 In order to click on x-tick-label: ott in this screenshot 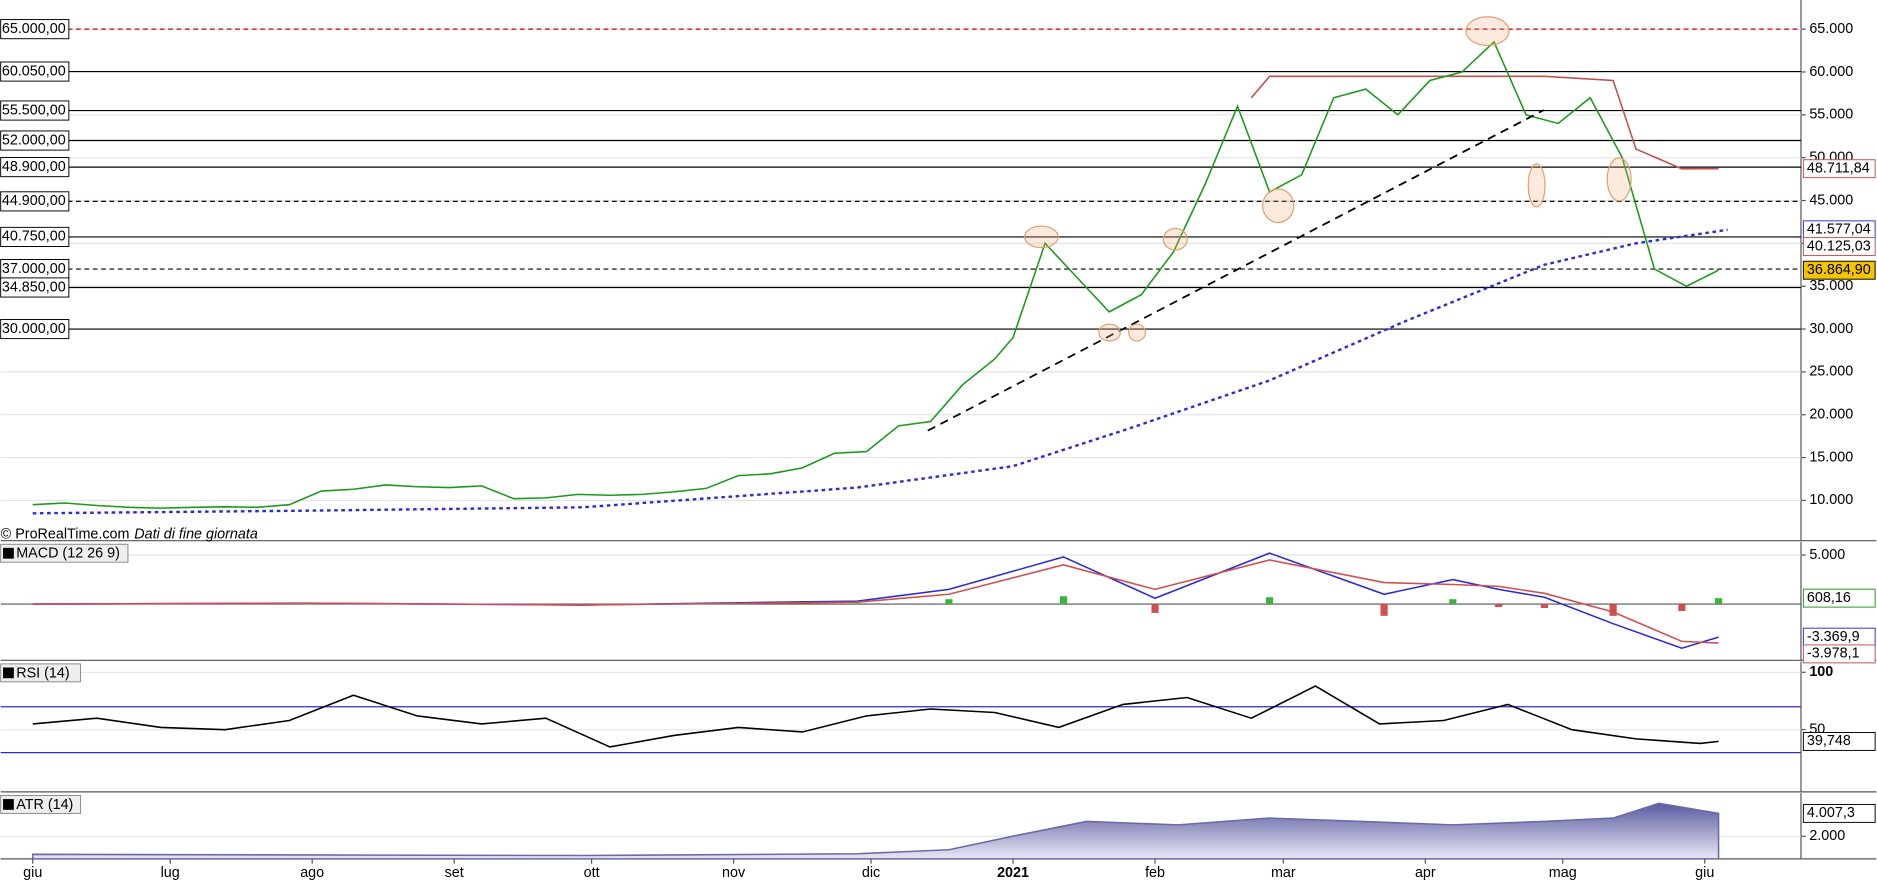, I will do `click(592, 873)`.